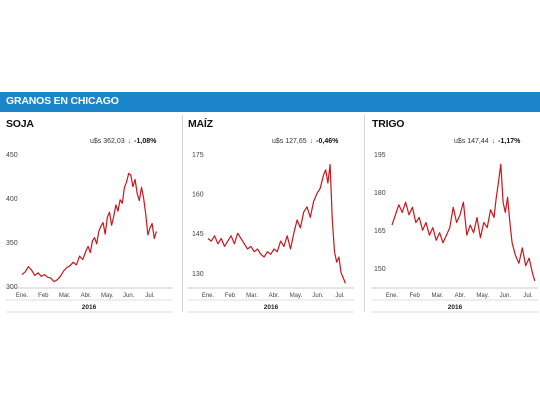  What do you see at coordinates (89, 307) in the screenshot?
I see `soja-year-label: 2016` at bounding box center [89, 307].